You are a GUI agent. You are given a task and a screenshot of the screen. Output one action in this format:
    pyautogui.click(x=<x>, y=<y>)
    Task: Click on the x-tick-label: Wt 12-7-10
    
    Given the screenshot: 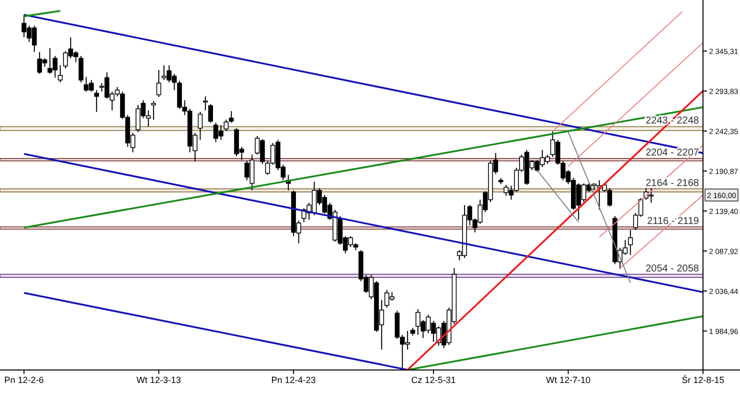 What is the action you would take?
    pyautogui.click(x=568, y=380)
    